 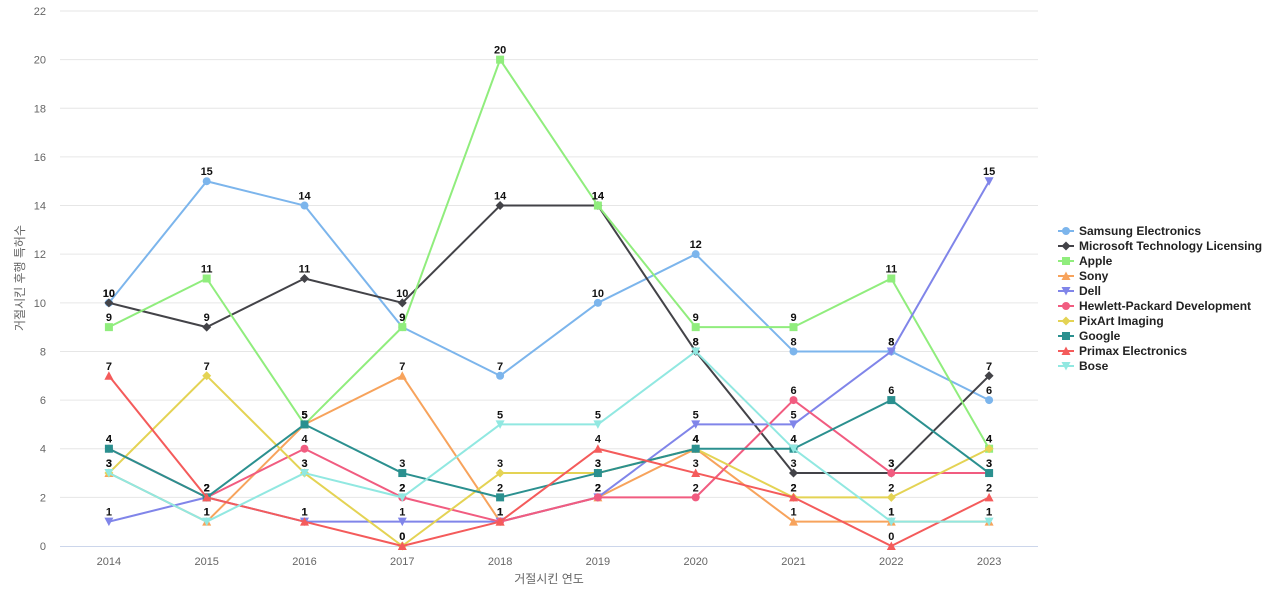 What do you see at coordinates (43, 352) in the screenshot?
I see `y-tick-label: 8` at bounding box center [43, 352].